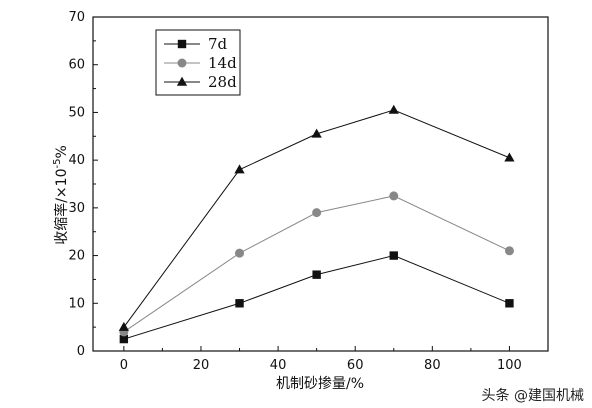 This screenshot has width=592, height=408. What do you see at coordinates (316, 297) in the screenshot?
I see `series-line-7d` at bounding box center [316, 297].